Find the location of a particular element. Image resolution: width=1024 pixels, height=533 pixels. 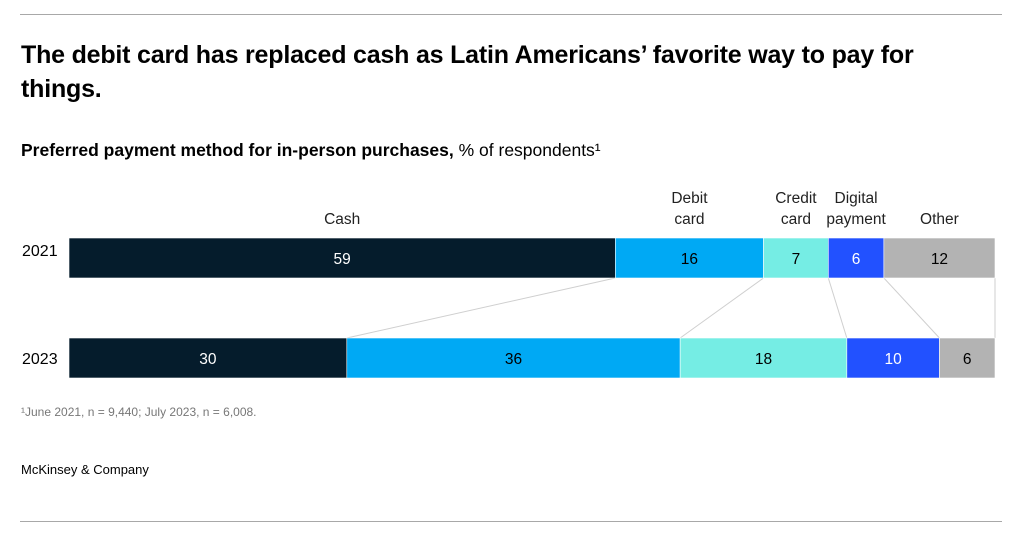

row-label-2023: 2023 is located at coordinates (40, 359).